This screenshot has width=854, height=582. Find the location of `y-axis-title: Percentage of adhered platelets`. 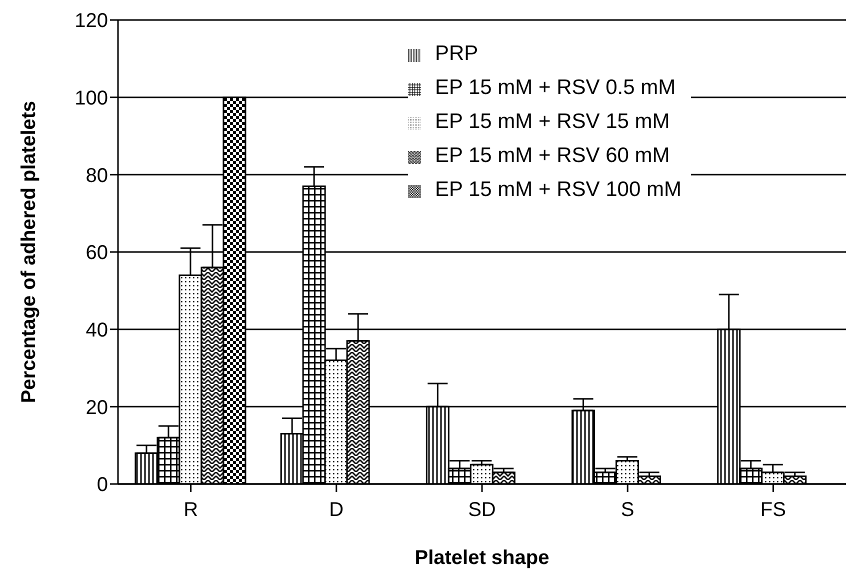

y-axis-title: Percentage of adhered platelets is located at coordinates (29, 252).